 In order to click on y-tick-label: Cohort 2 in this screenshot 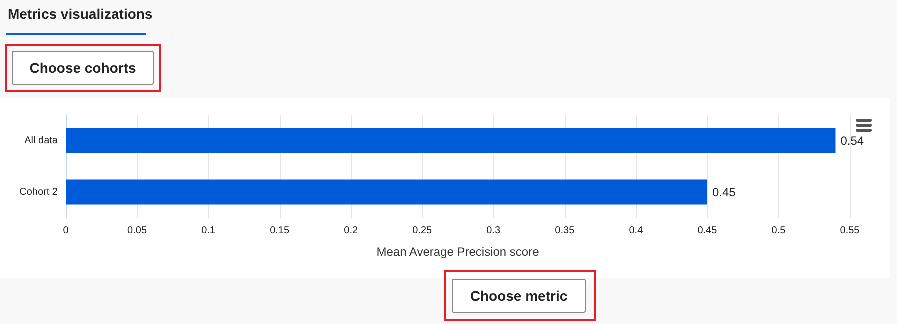, I will do `click(39, 192)`.